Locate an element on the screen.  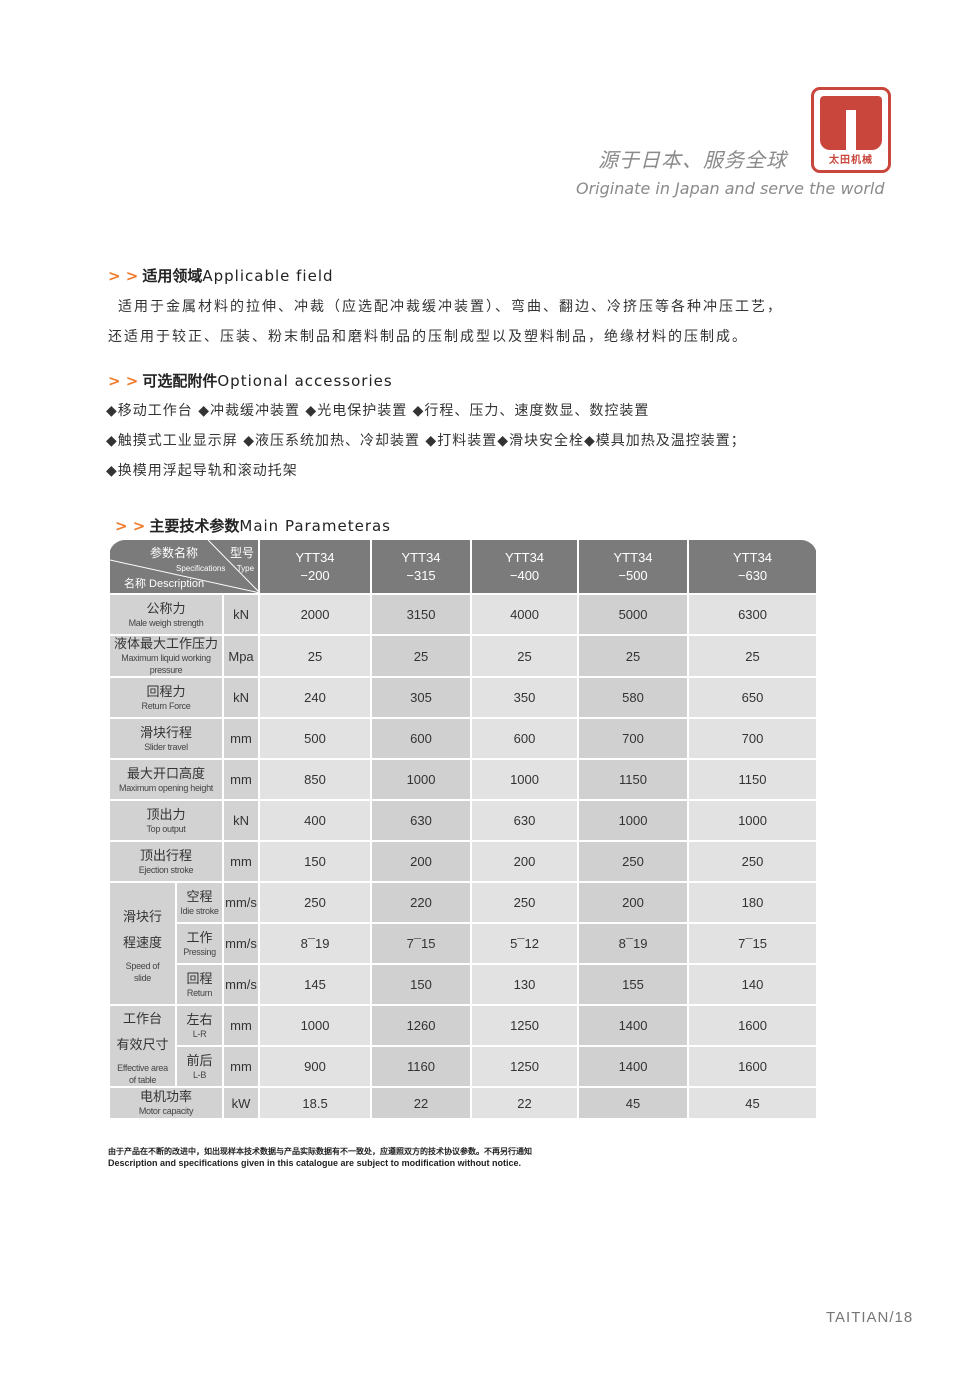
row-label: 滑块行程 Slider travel is located at coordinates (166, 738).